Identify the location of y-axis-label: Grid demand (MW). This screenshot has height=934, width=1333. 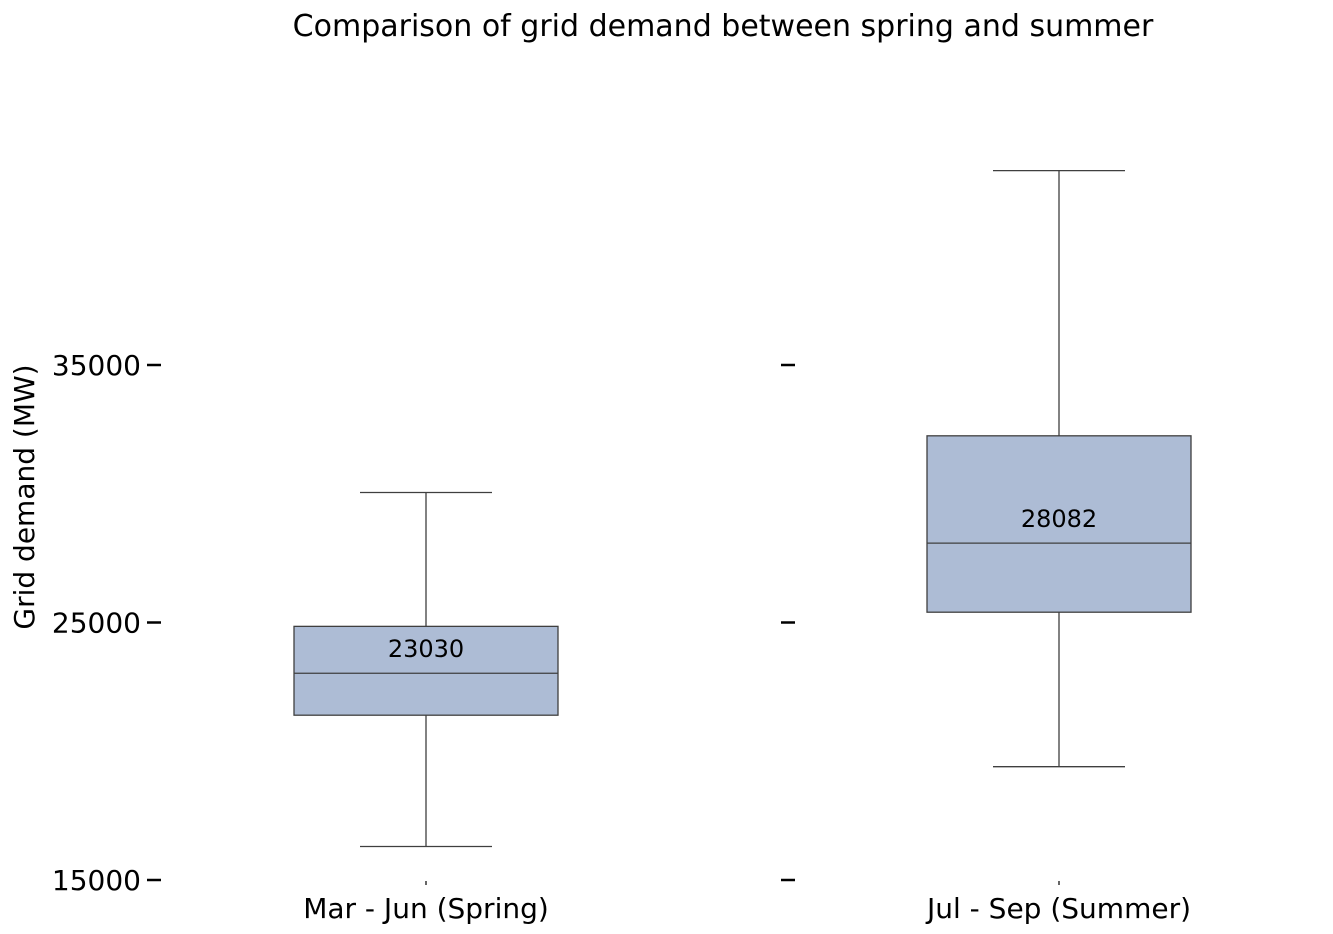
(24, 496).